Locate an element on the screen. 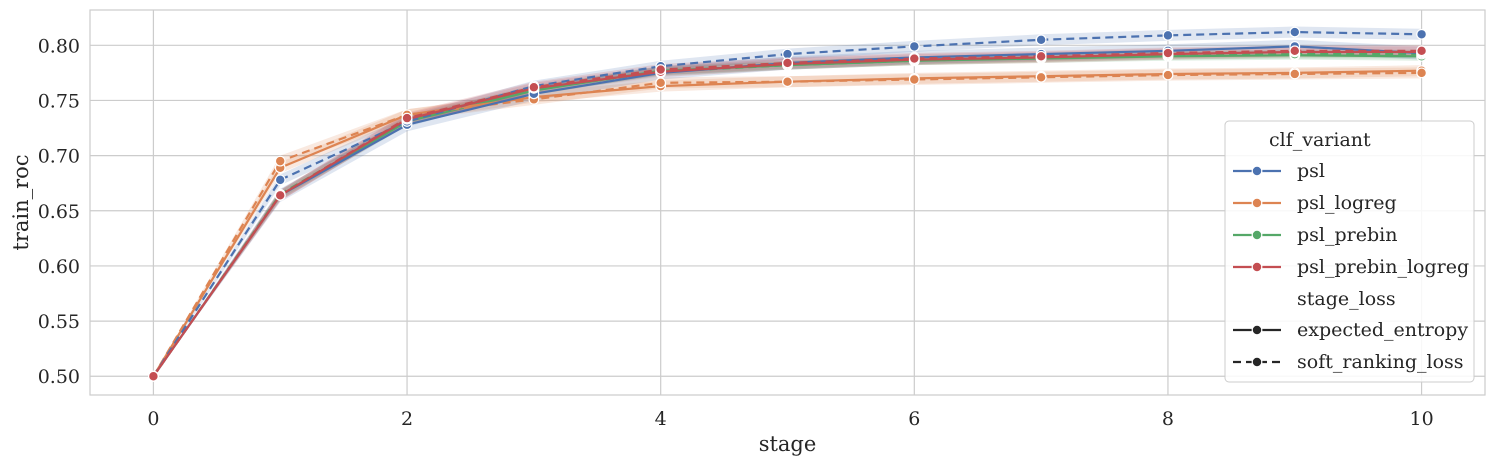 The width and height of the screenshot is (1495, 471). x-axis-title: stage is located at coordinates (788, 444).